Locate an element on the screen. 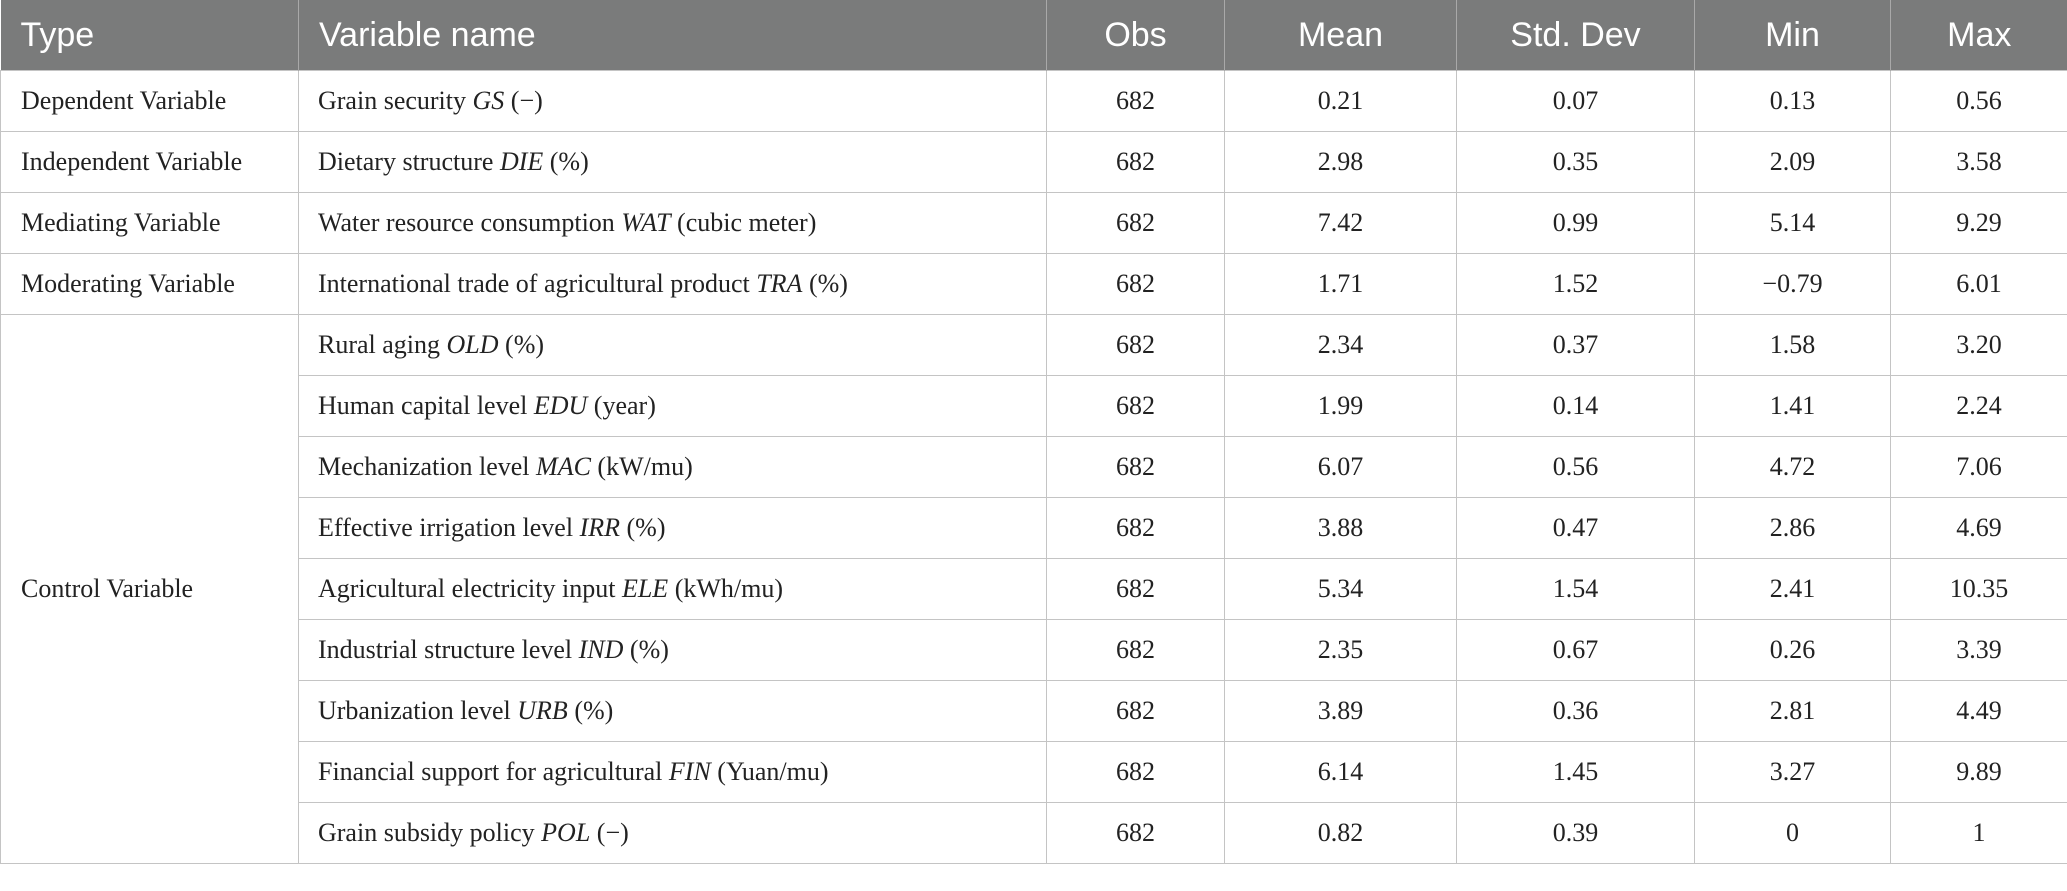 The width and height of the screenshot is (2067, 891). variable-symbol: OLD is located at coordinates (472, 344).